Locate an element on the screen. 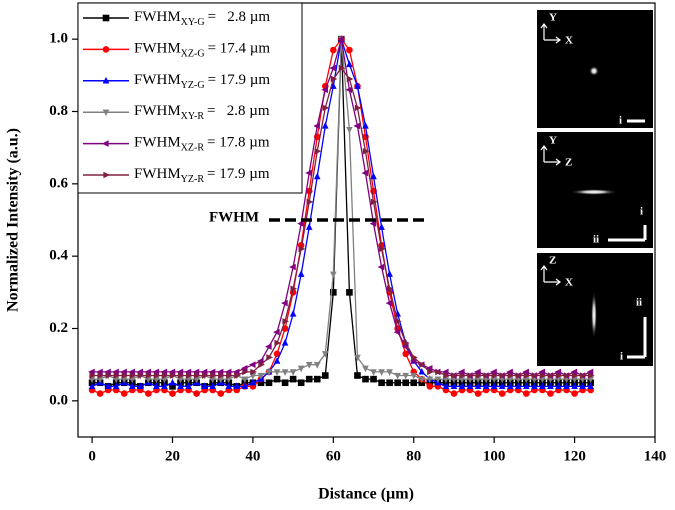 This screenshot has height=510, width=675. x-tick-label: 120 is located at coordinates (574, 456).